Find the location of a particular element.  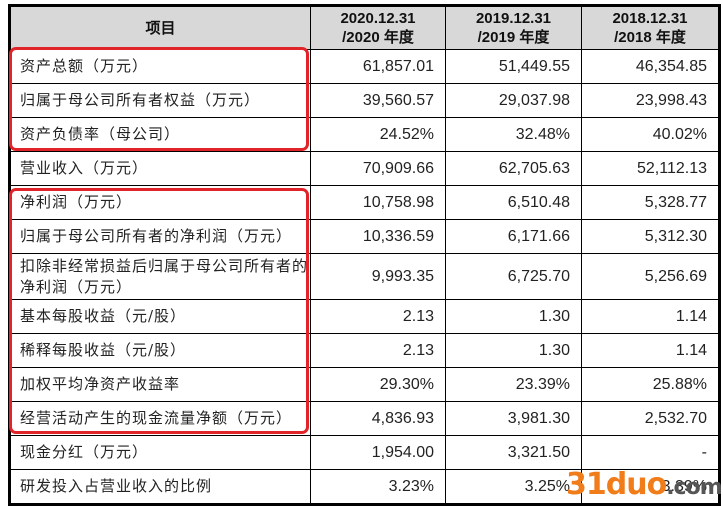

header-2020-year: /2020 年度 is located at coordinates (378, 37).